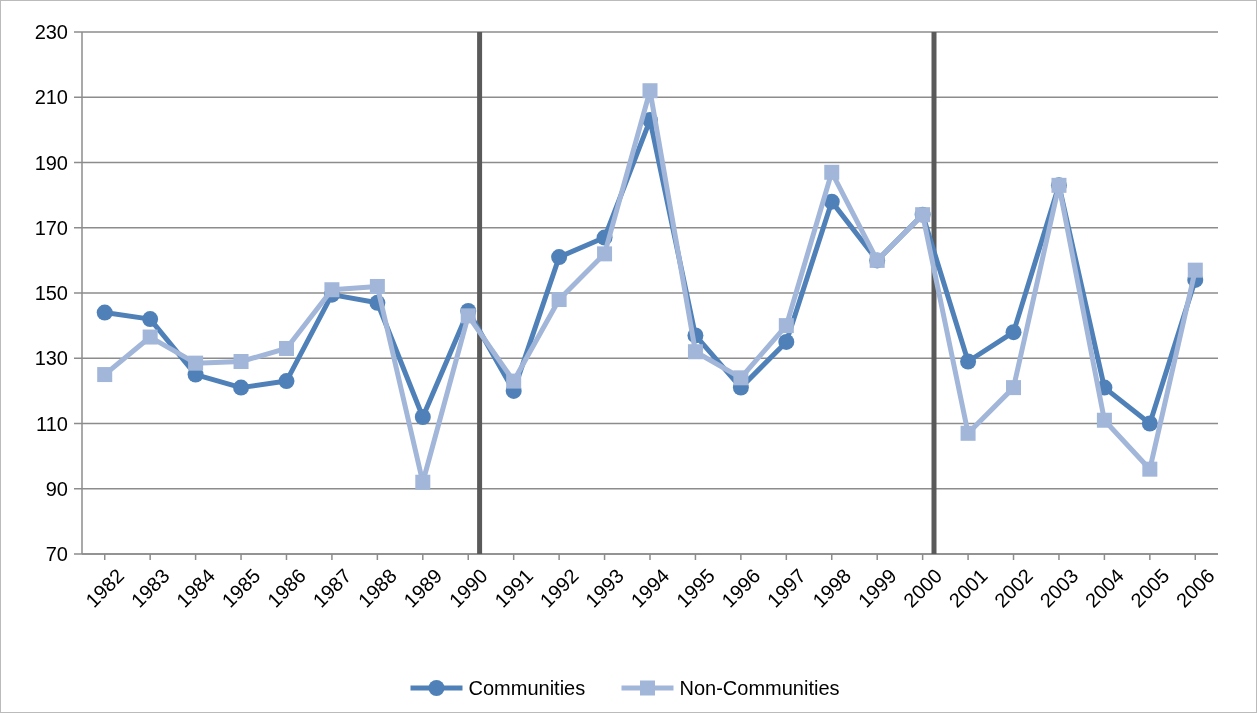  Describe the element at coordinates (759, 688) in the screenshot. I see `legend-label: Non-Communities` at that location.